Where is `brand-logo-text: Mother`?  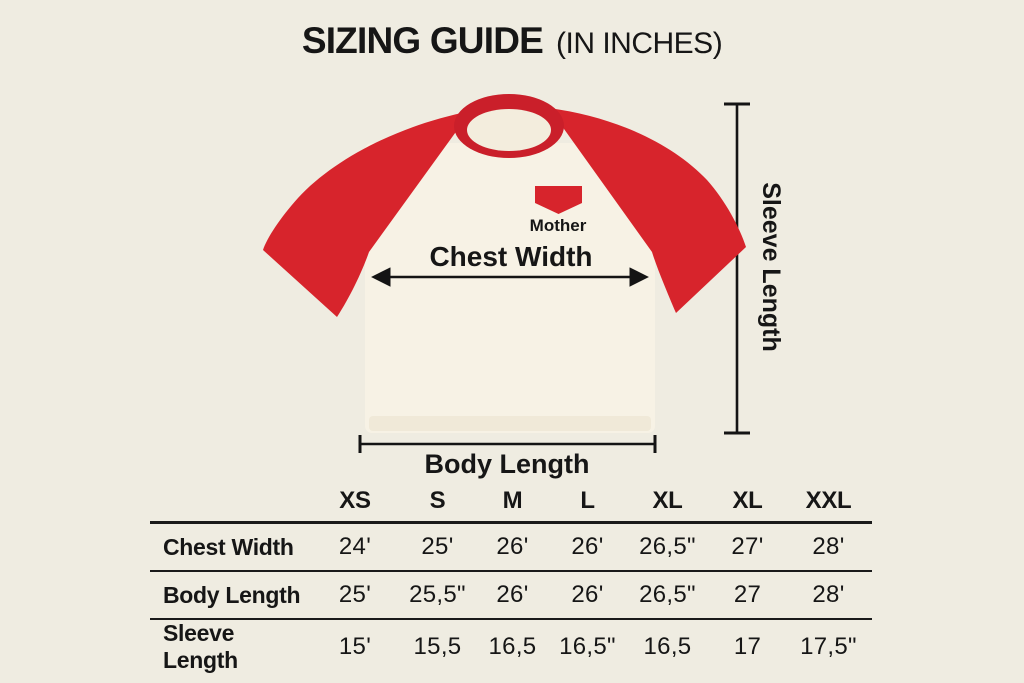
brand-logo-text: Mother is located at coordinates (558, 225).